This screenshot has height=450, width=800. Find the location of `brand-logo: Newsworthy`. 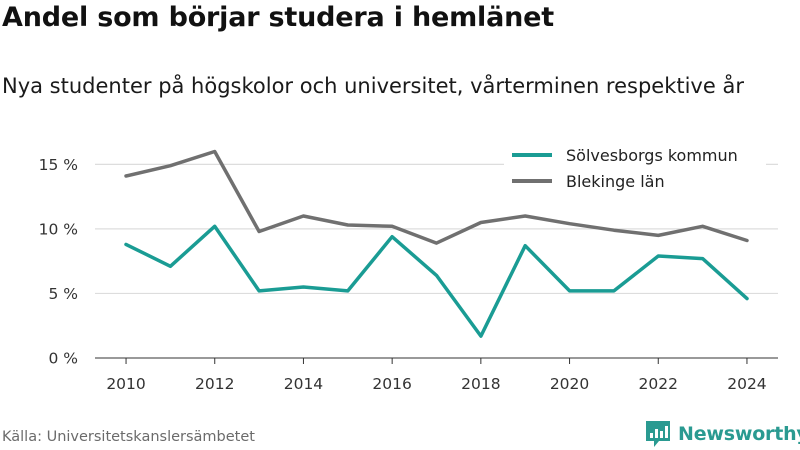

brand-logo: Newsworthy is located at coordinates (722, 434).